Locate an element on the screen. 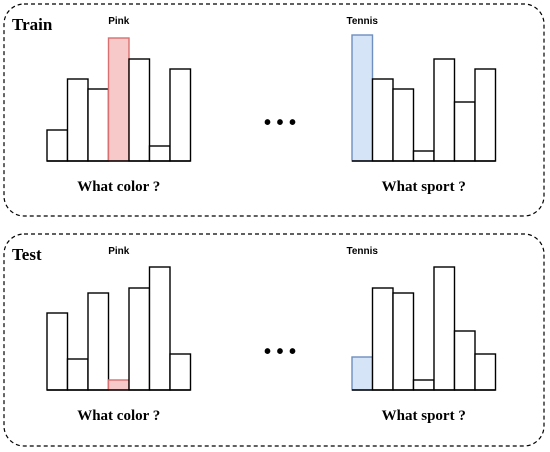  test-ellipsis: • • • is located at coordinates (280, 352).